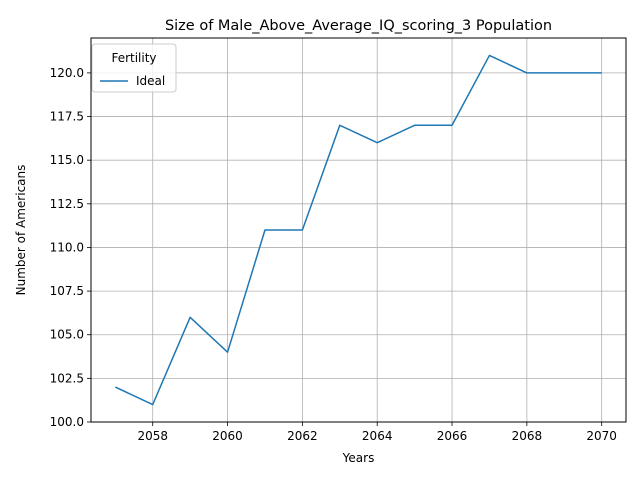  I want to click on y-tick-label: 102.5, so click(67, 378).